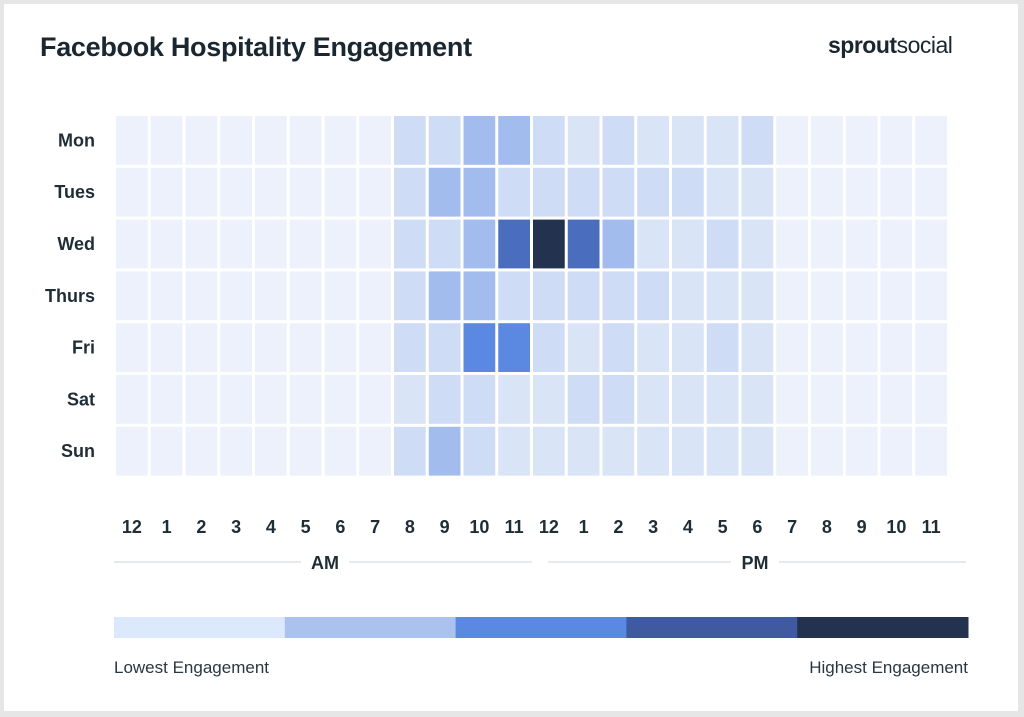  I want to click on column-label: 12, so click(549, 527).